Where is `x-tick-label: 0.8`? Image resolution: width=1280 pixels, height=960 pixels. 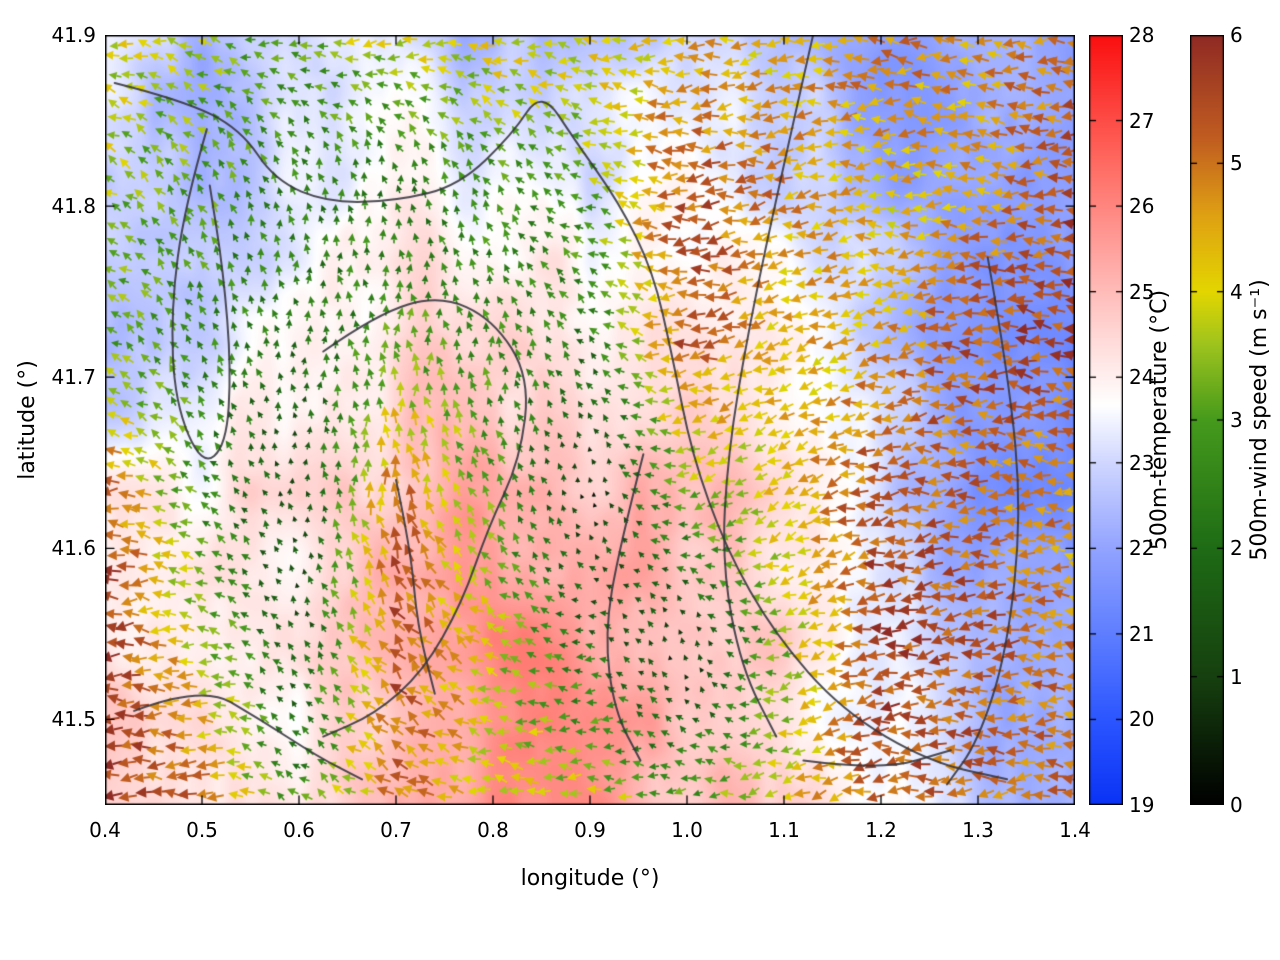
x-tick-label: 0.8 is located at coordinates (493, 830).